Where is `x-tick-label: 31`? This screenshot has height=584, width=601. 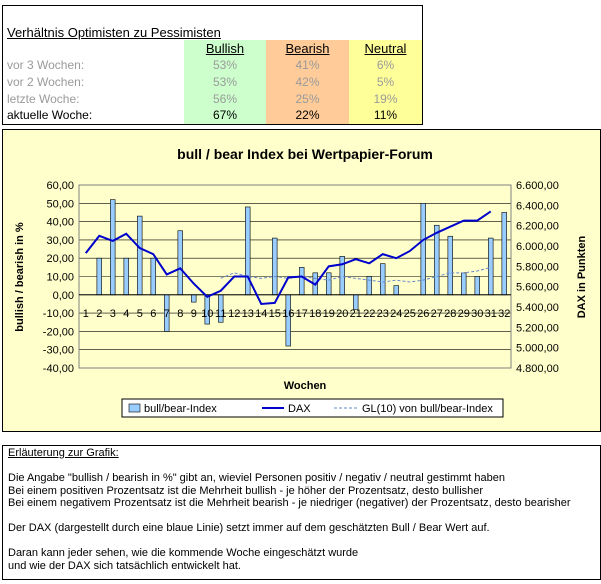 x-tick-label: 31 is located at coordinates (491, 314).